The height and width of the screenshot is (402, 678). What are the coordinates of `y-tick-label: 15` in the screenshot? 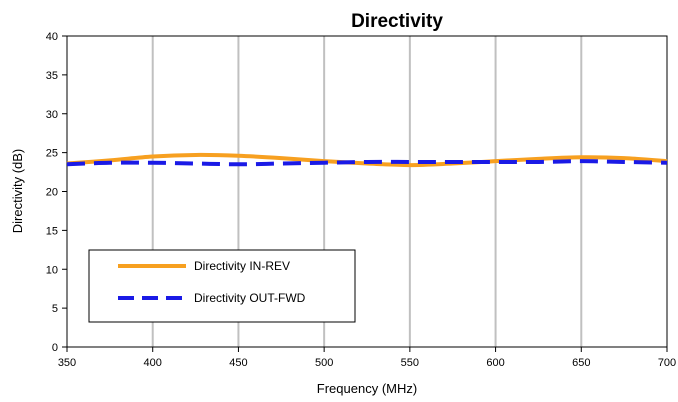 It's located at (52, 231).